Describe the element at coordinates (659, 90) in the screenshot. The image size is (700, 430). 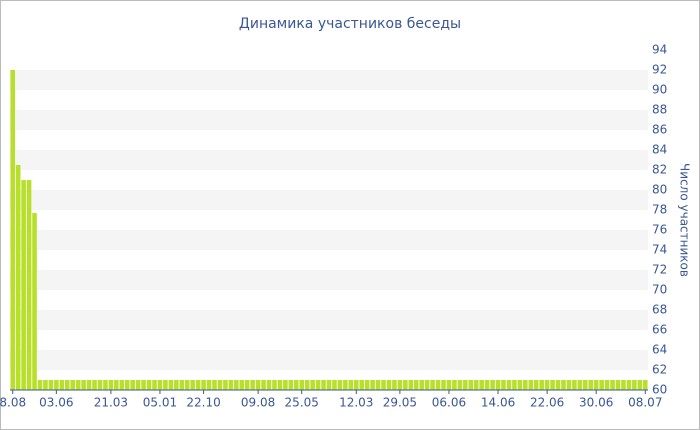
I see `y-tick-label: 90` at that location.